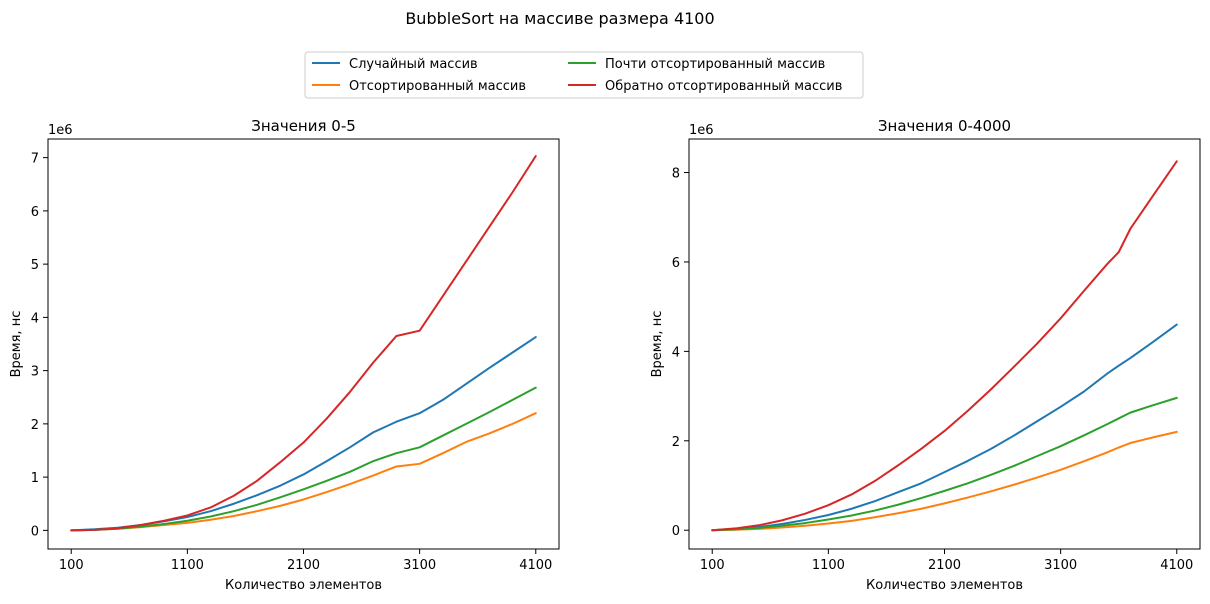 The height and width of the screenshot is (604, 1210). I want to click on p0-x-tick-label-4100: 4100, so click(535, 565).